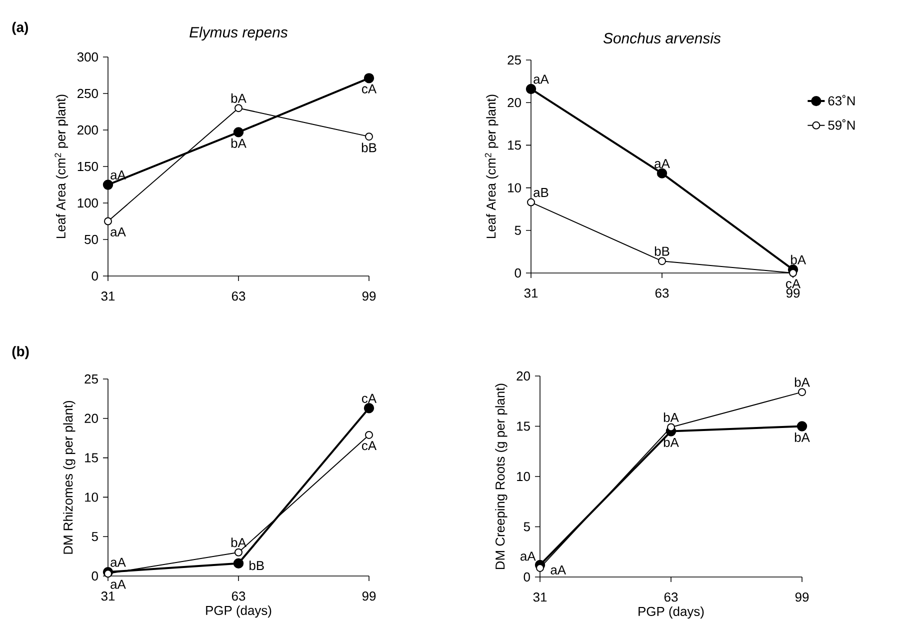 The width and height of the screenshot is (908, 644). Describe the element at coordinates (69, 477) in the screenshot. I see `y-axis-title: DM Rhizomes (g per plant)` at that location.